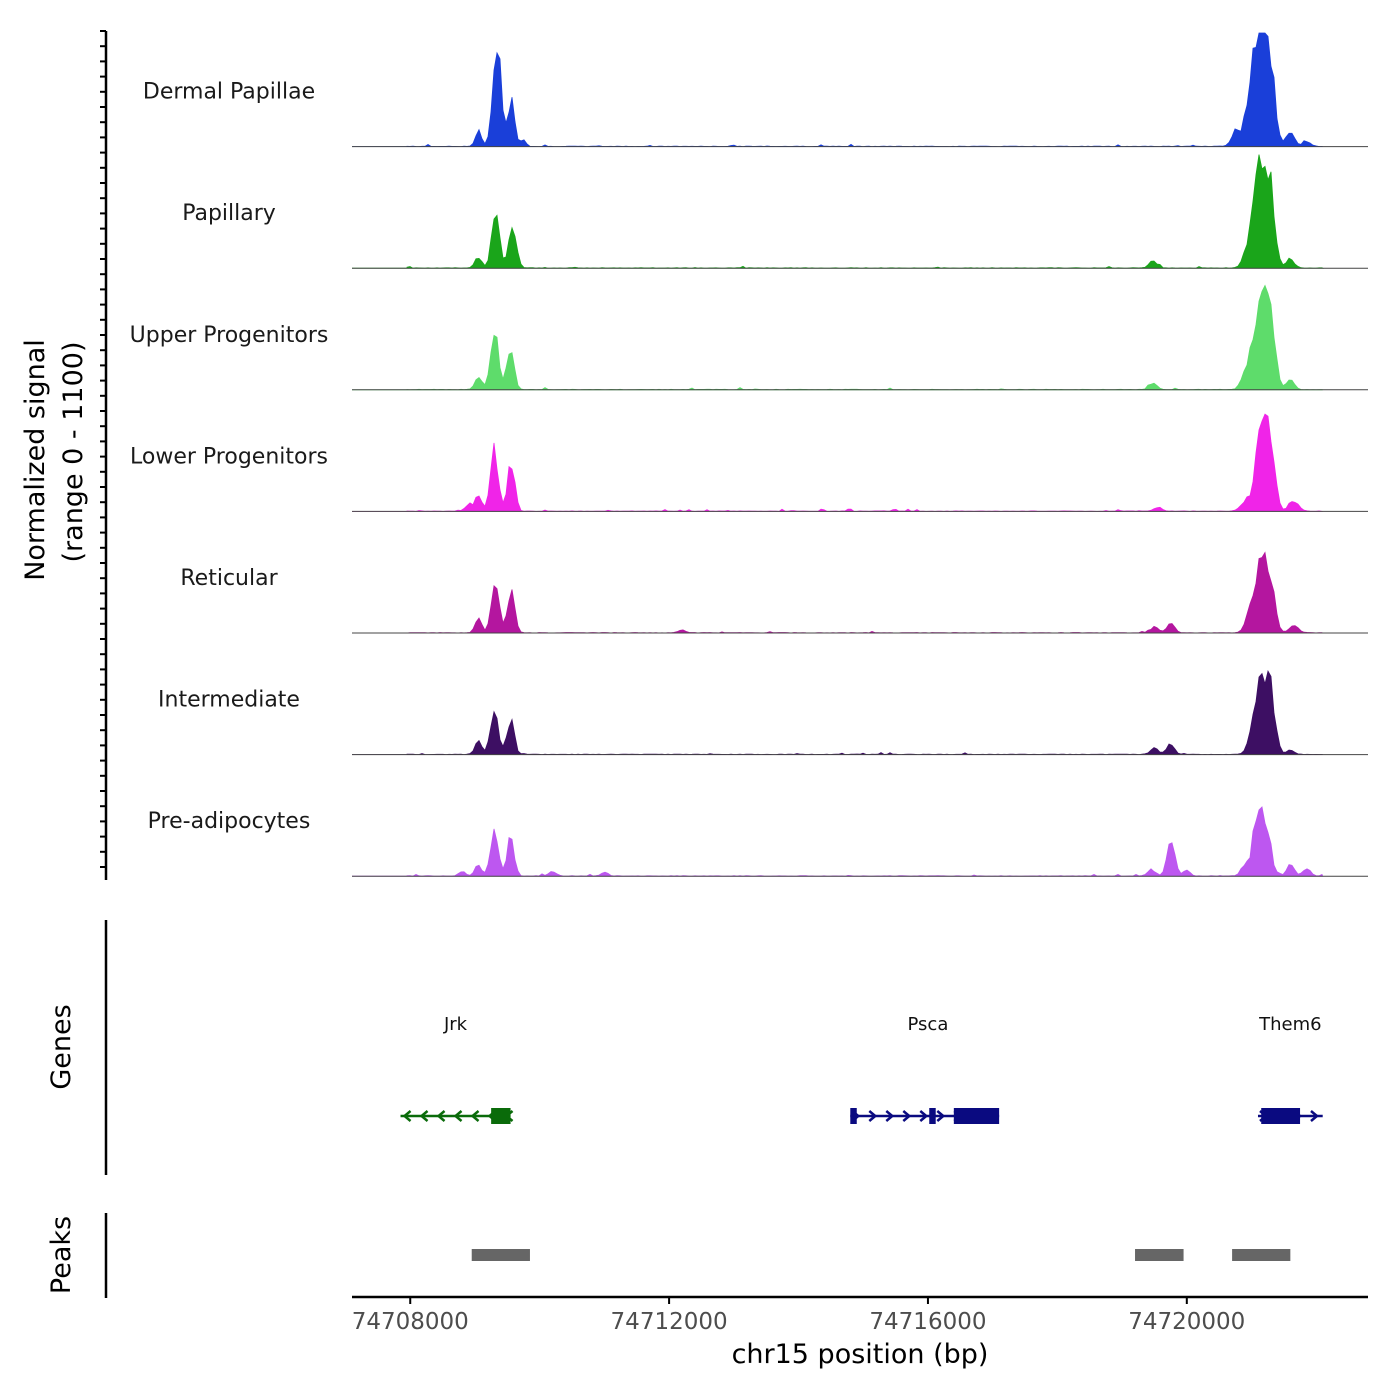 This screenshot has width=1400, height=1400. Describe the element at coordinates (229, 456) in the screenshot. I see `track-label: Lower Progenitors` at that location.